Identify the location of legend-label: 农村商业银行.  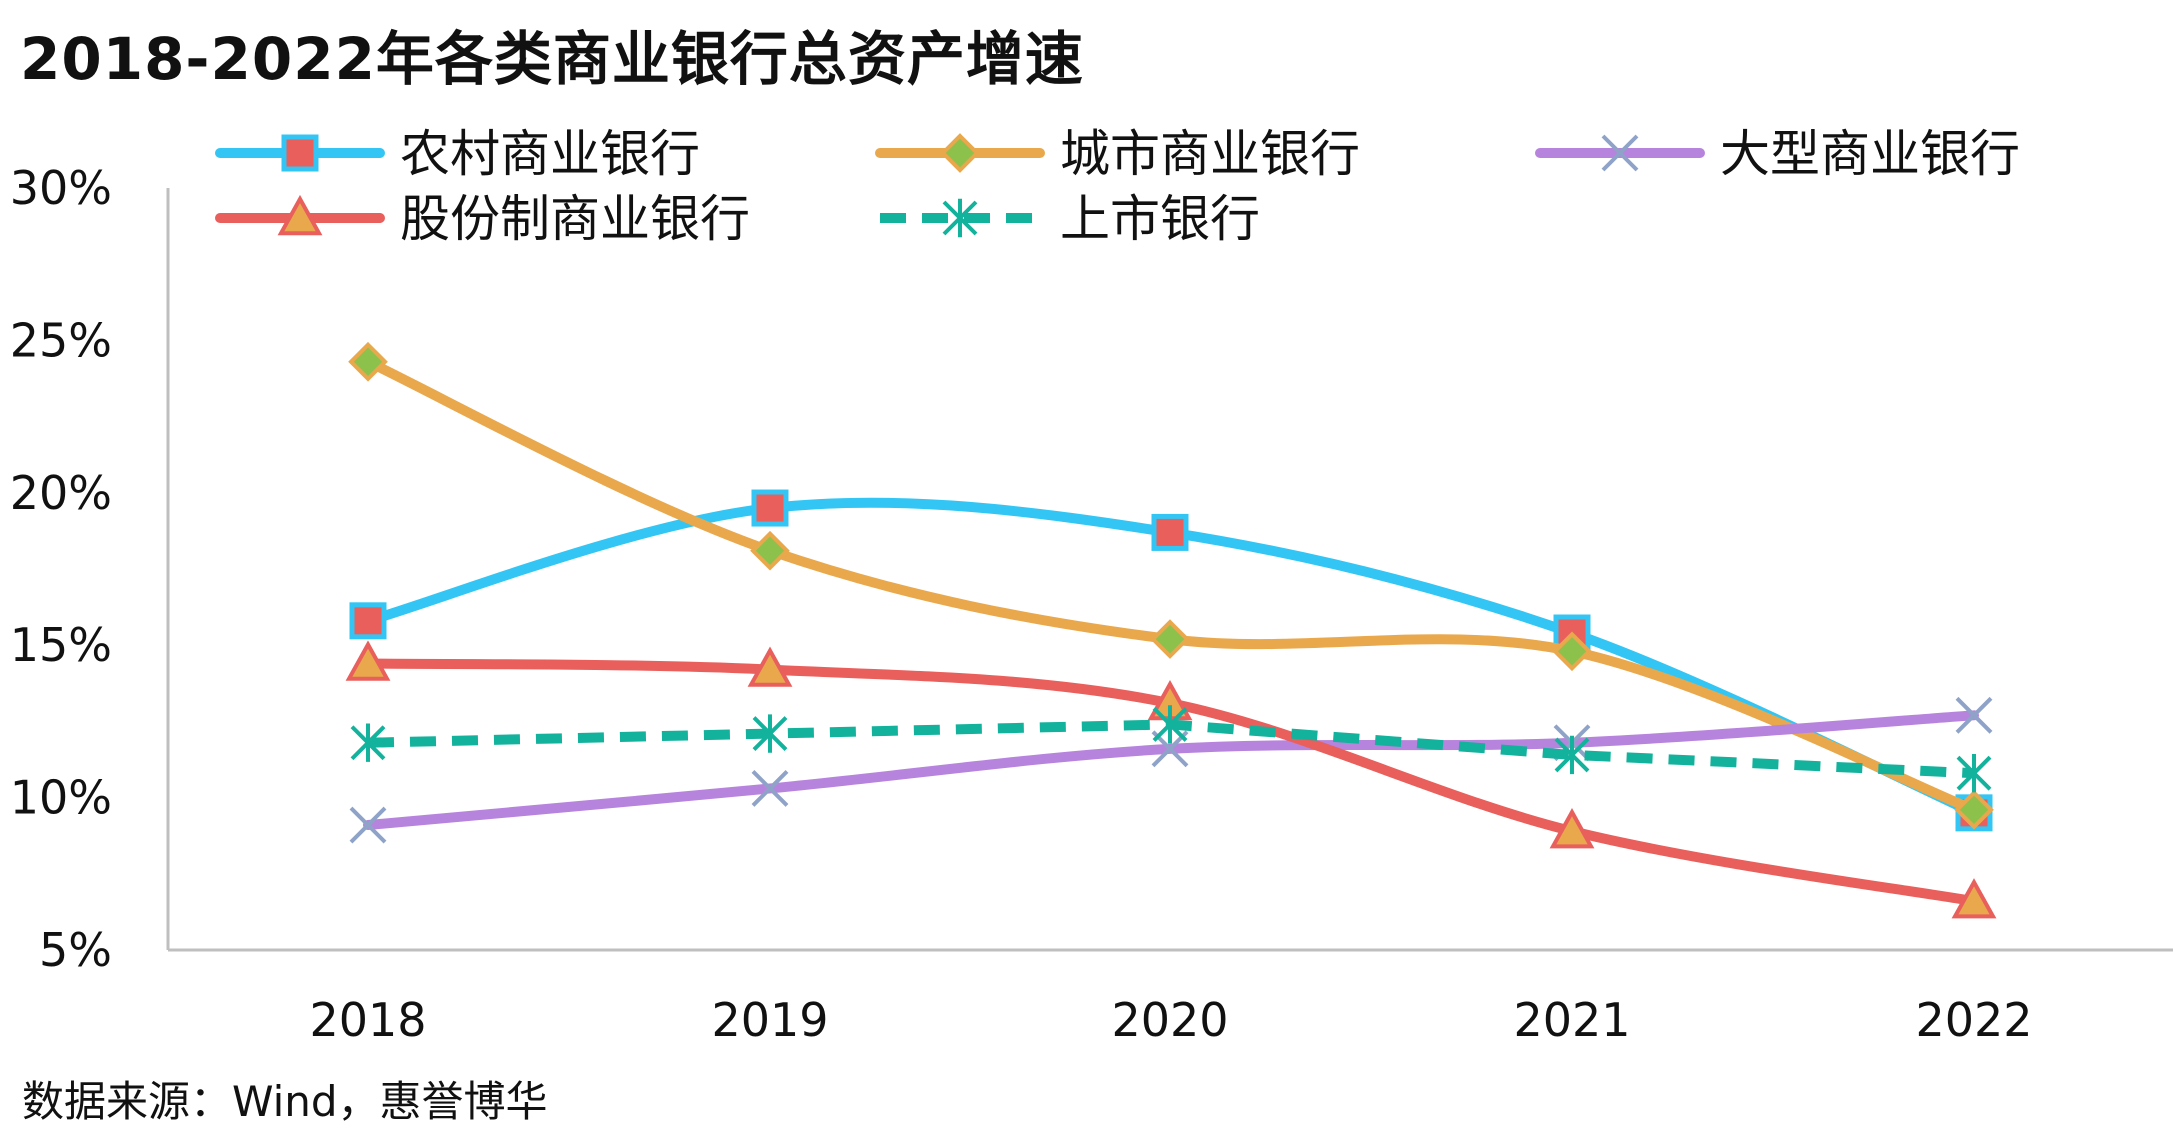
(550, 154).